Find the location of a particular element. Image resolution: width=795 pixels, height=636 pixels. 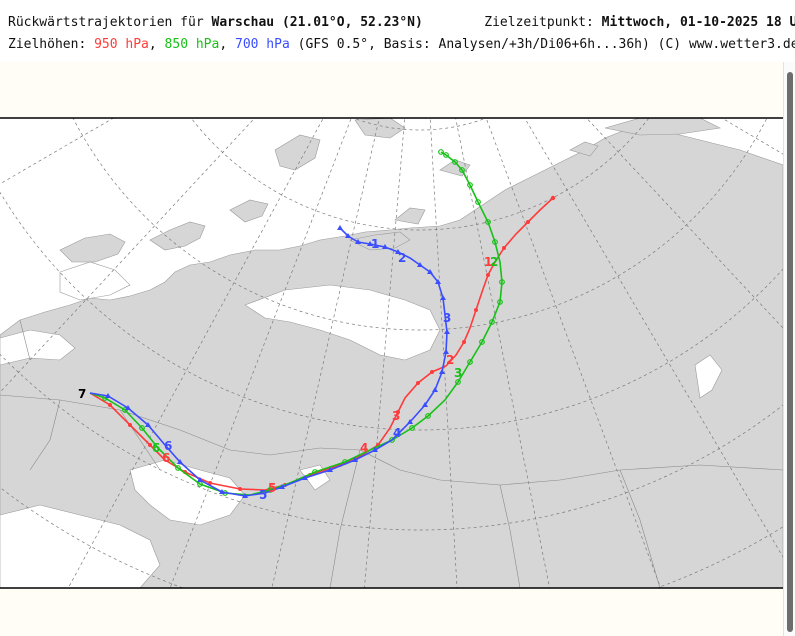

green-label-3: 3 is located at coordinates (458, 373).